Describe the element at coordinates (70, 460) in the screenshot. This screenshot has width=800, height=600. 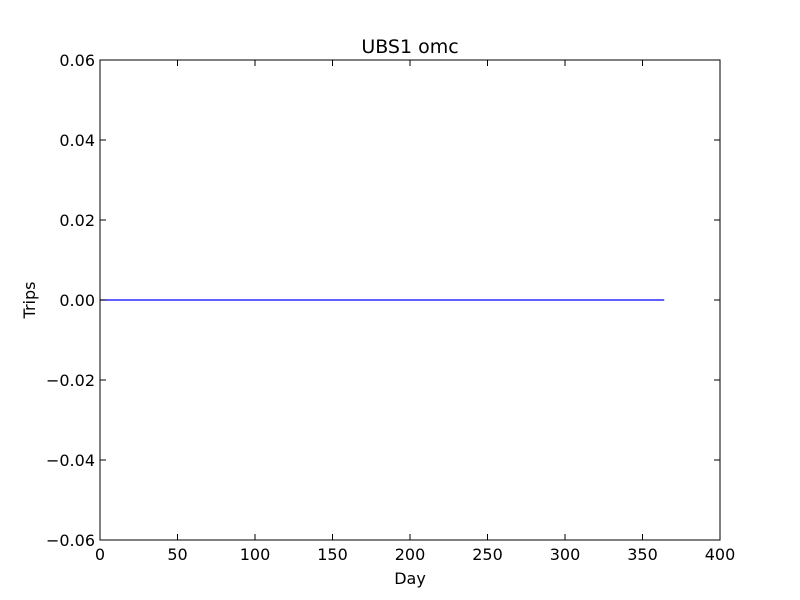
I see `y-tick-label: −0.04` at that location.